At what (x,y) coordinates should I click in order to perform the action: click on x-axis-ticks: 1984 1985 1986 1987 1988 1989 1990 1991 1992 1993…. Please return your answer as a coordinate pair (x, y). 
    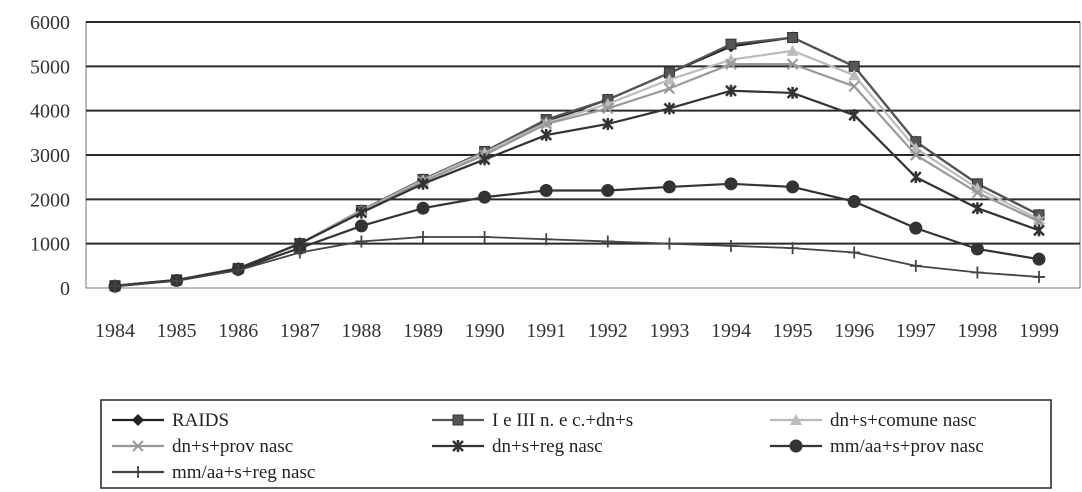
    Looking at the image, I should click on (577, 331).